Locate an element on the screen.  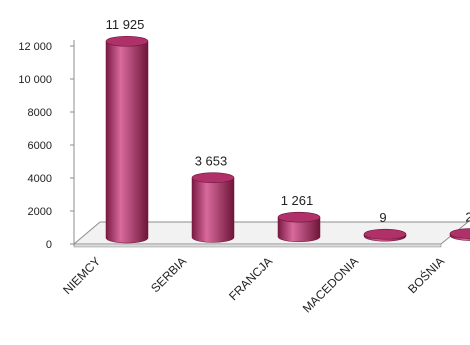
x-tick-label: FRANCJA is located at coordinates (250, 278).